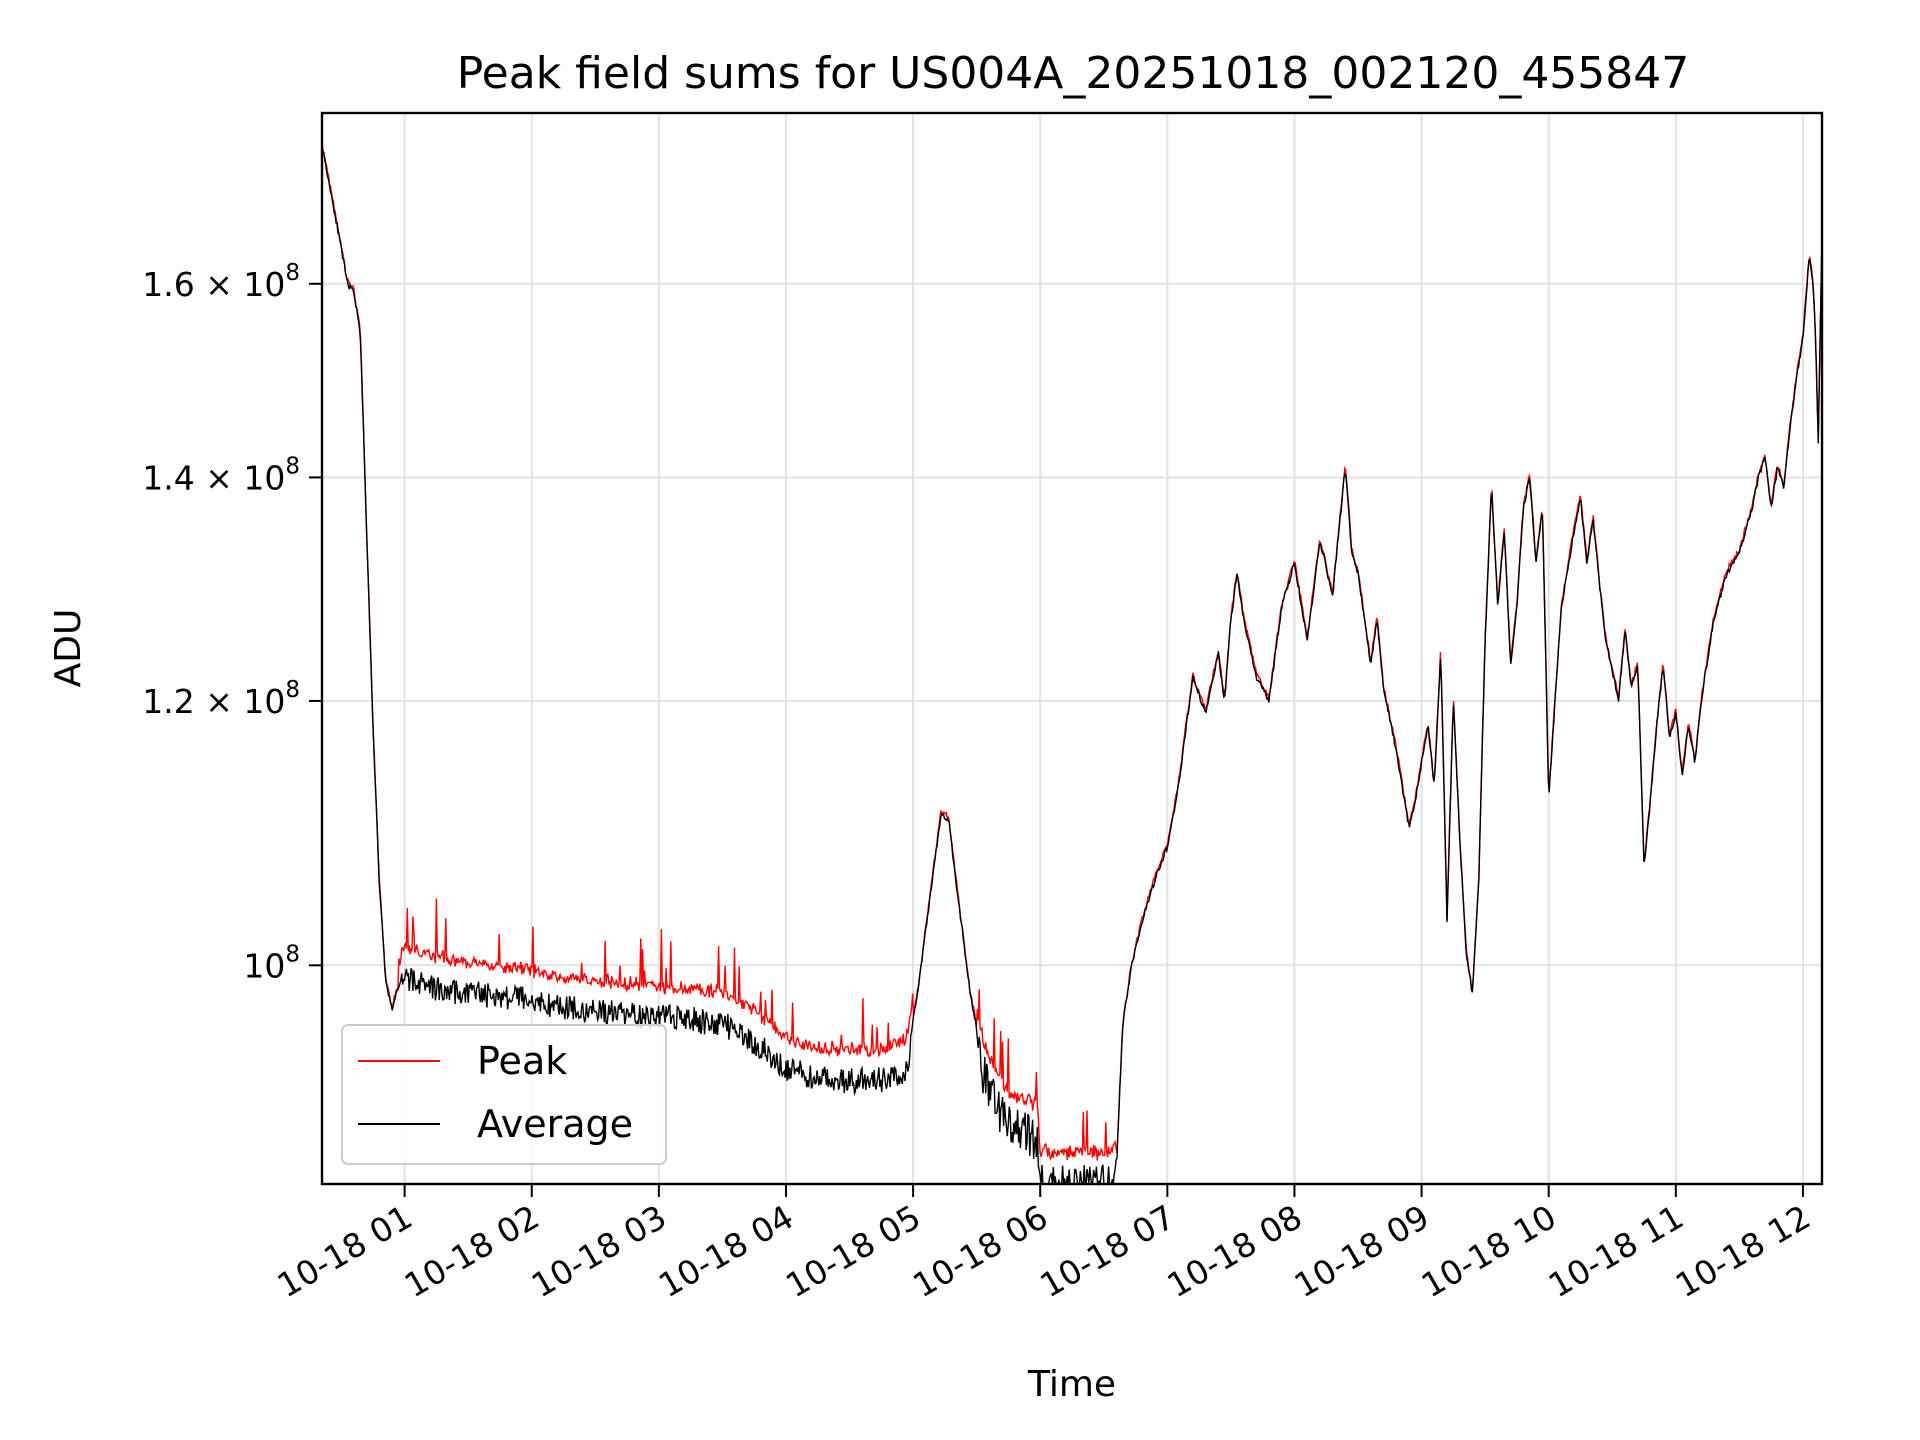 The image size is (1920, 1440). I want to click on legend-box, so click(504, 1094).